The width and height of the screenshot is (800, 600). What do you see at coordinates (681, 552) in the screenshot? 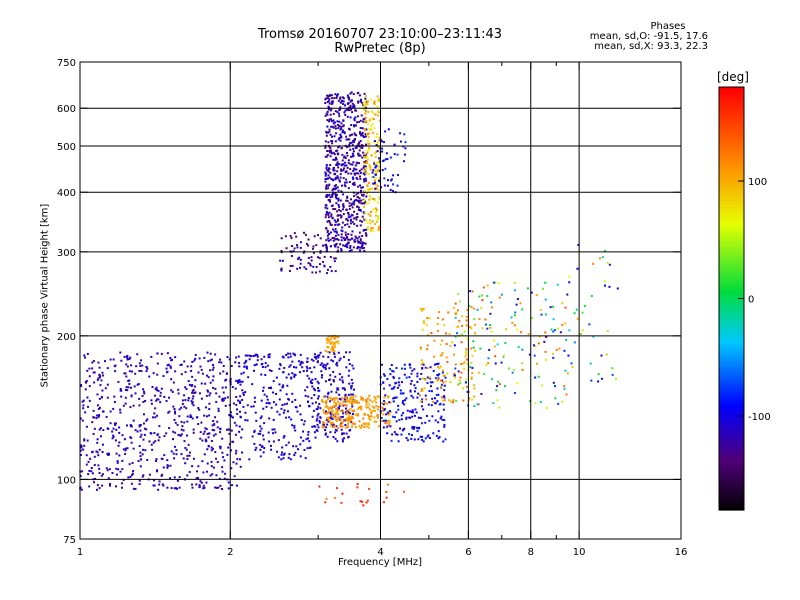
I see `x-tick-label: 16` at bounding box center [681, 552].